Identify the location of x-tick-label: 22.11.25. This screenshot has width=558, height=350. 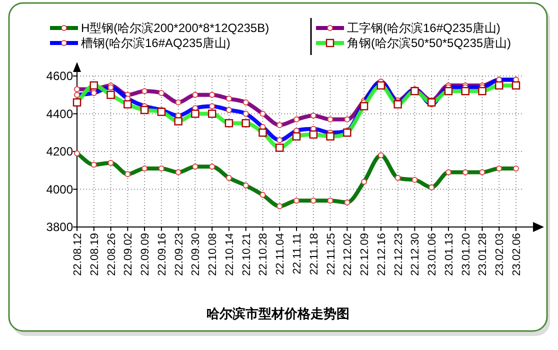
(331, 254).